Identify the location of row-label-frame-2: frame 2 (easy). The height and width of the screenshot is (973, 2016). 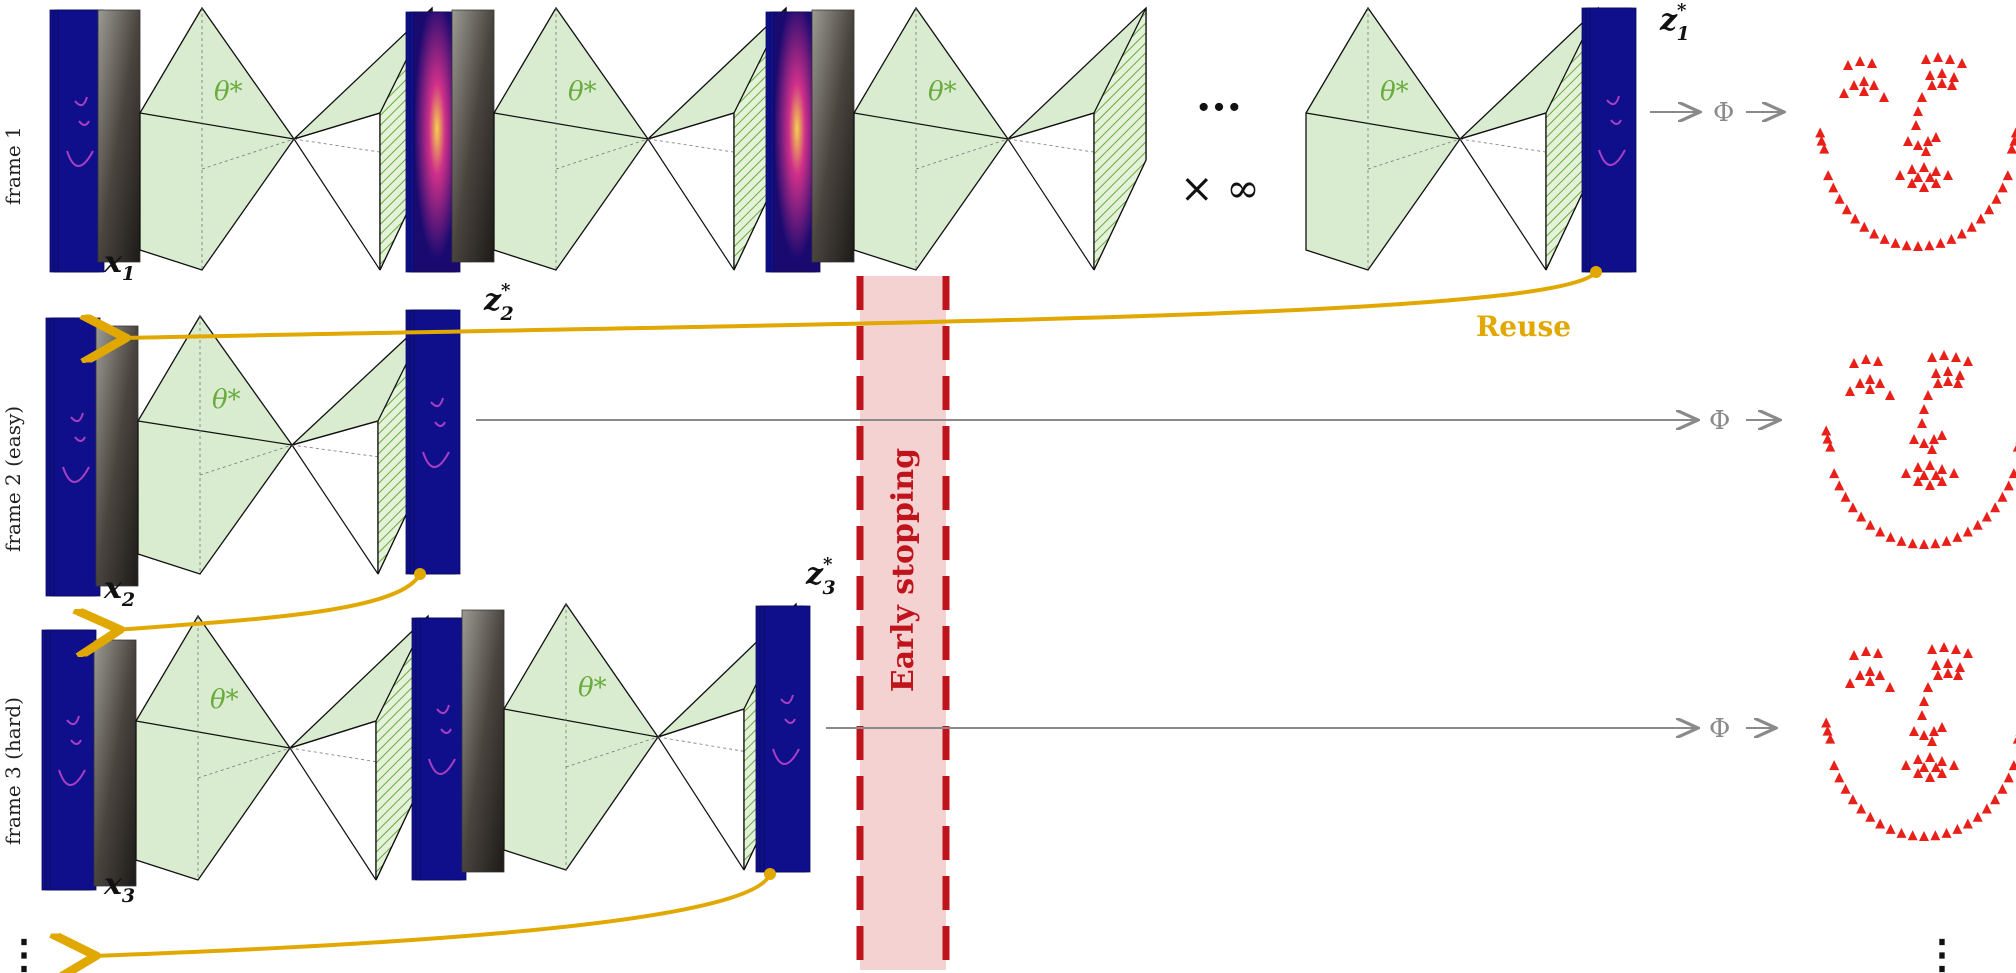
(13, 479).